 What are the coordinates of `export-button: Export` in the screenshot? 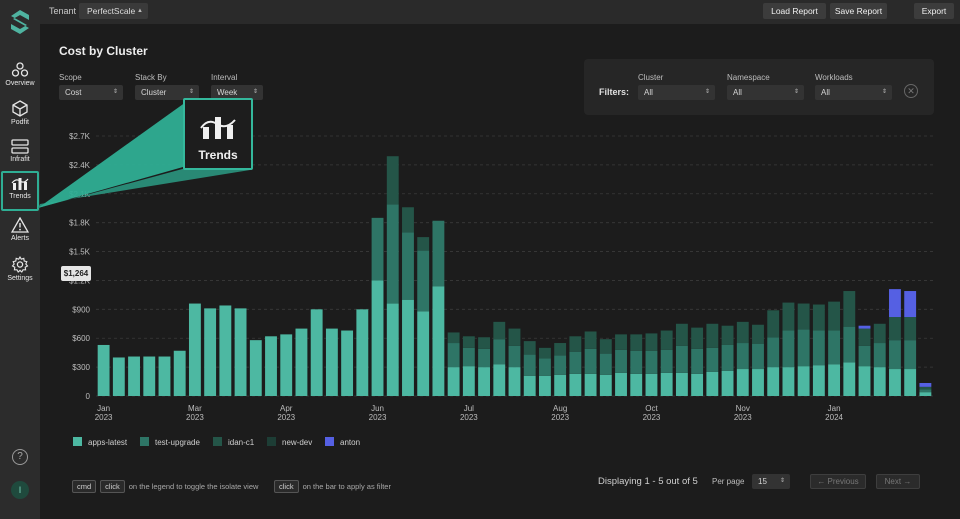 It's located at (934, 11).